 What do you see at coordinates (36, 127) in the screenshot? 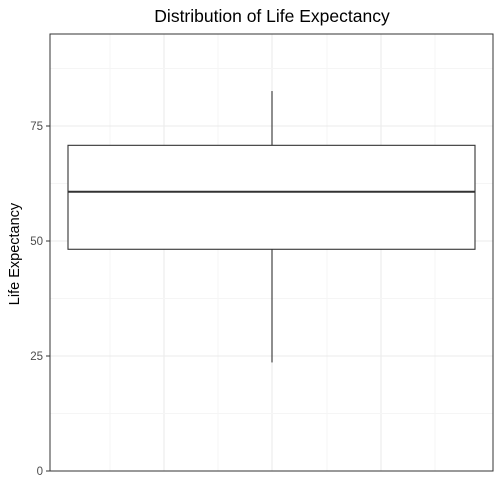
I see `y-tick-label-3: 75` at bounding box center [36, 127].